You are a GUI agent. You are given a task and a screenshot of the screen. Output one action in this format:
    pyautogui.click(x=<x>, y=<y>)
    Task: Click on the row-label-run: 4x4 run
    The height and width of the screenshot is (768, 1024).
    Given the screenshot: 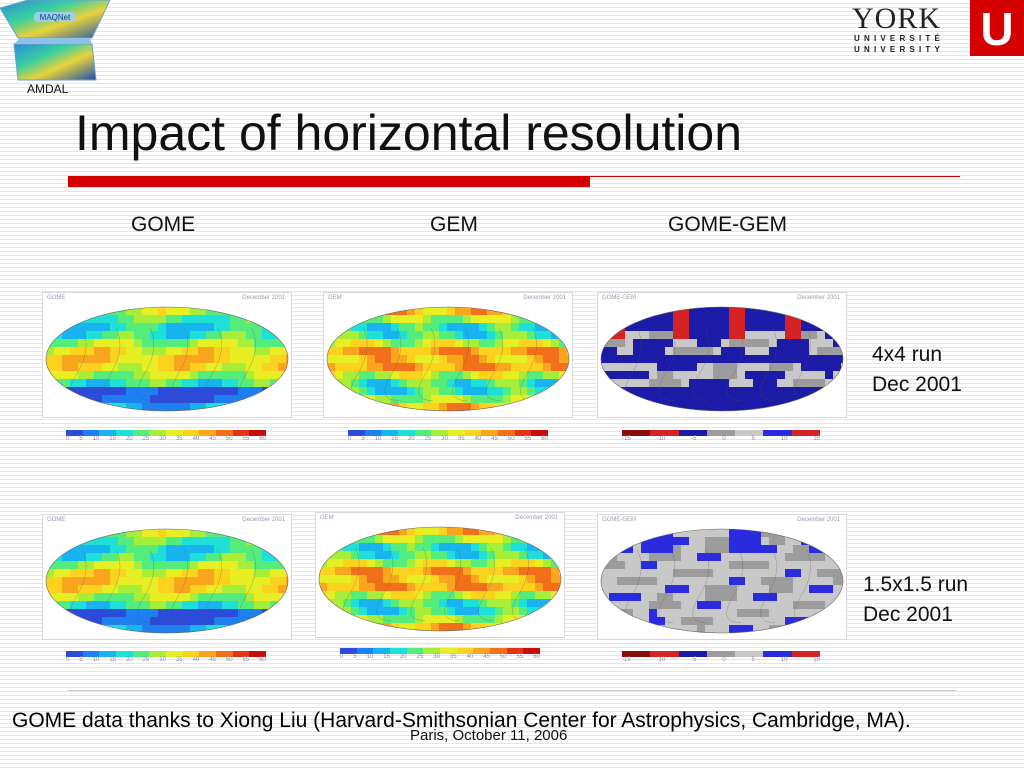 What is the action you would take?
    pyautogui.click(x=907, y=354)
    